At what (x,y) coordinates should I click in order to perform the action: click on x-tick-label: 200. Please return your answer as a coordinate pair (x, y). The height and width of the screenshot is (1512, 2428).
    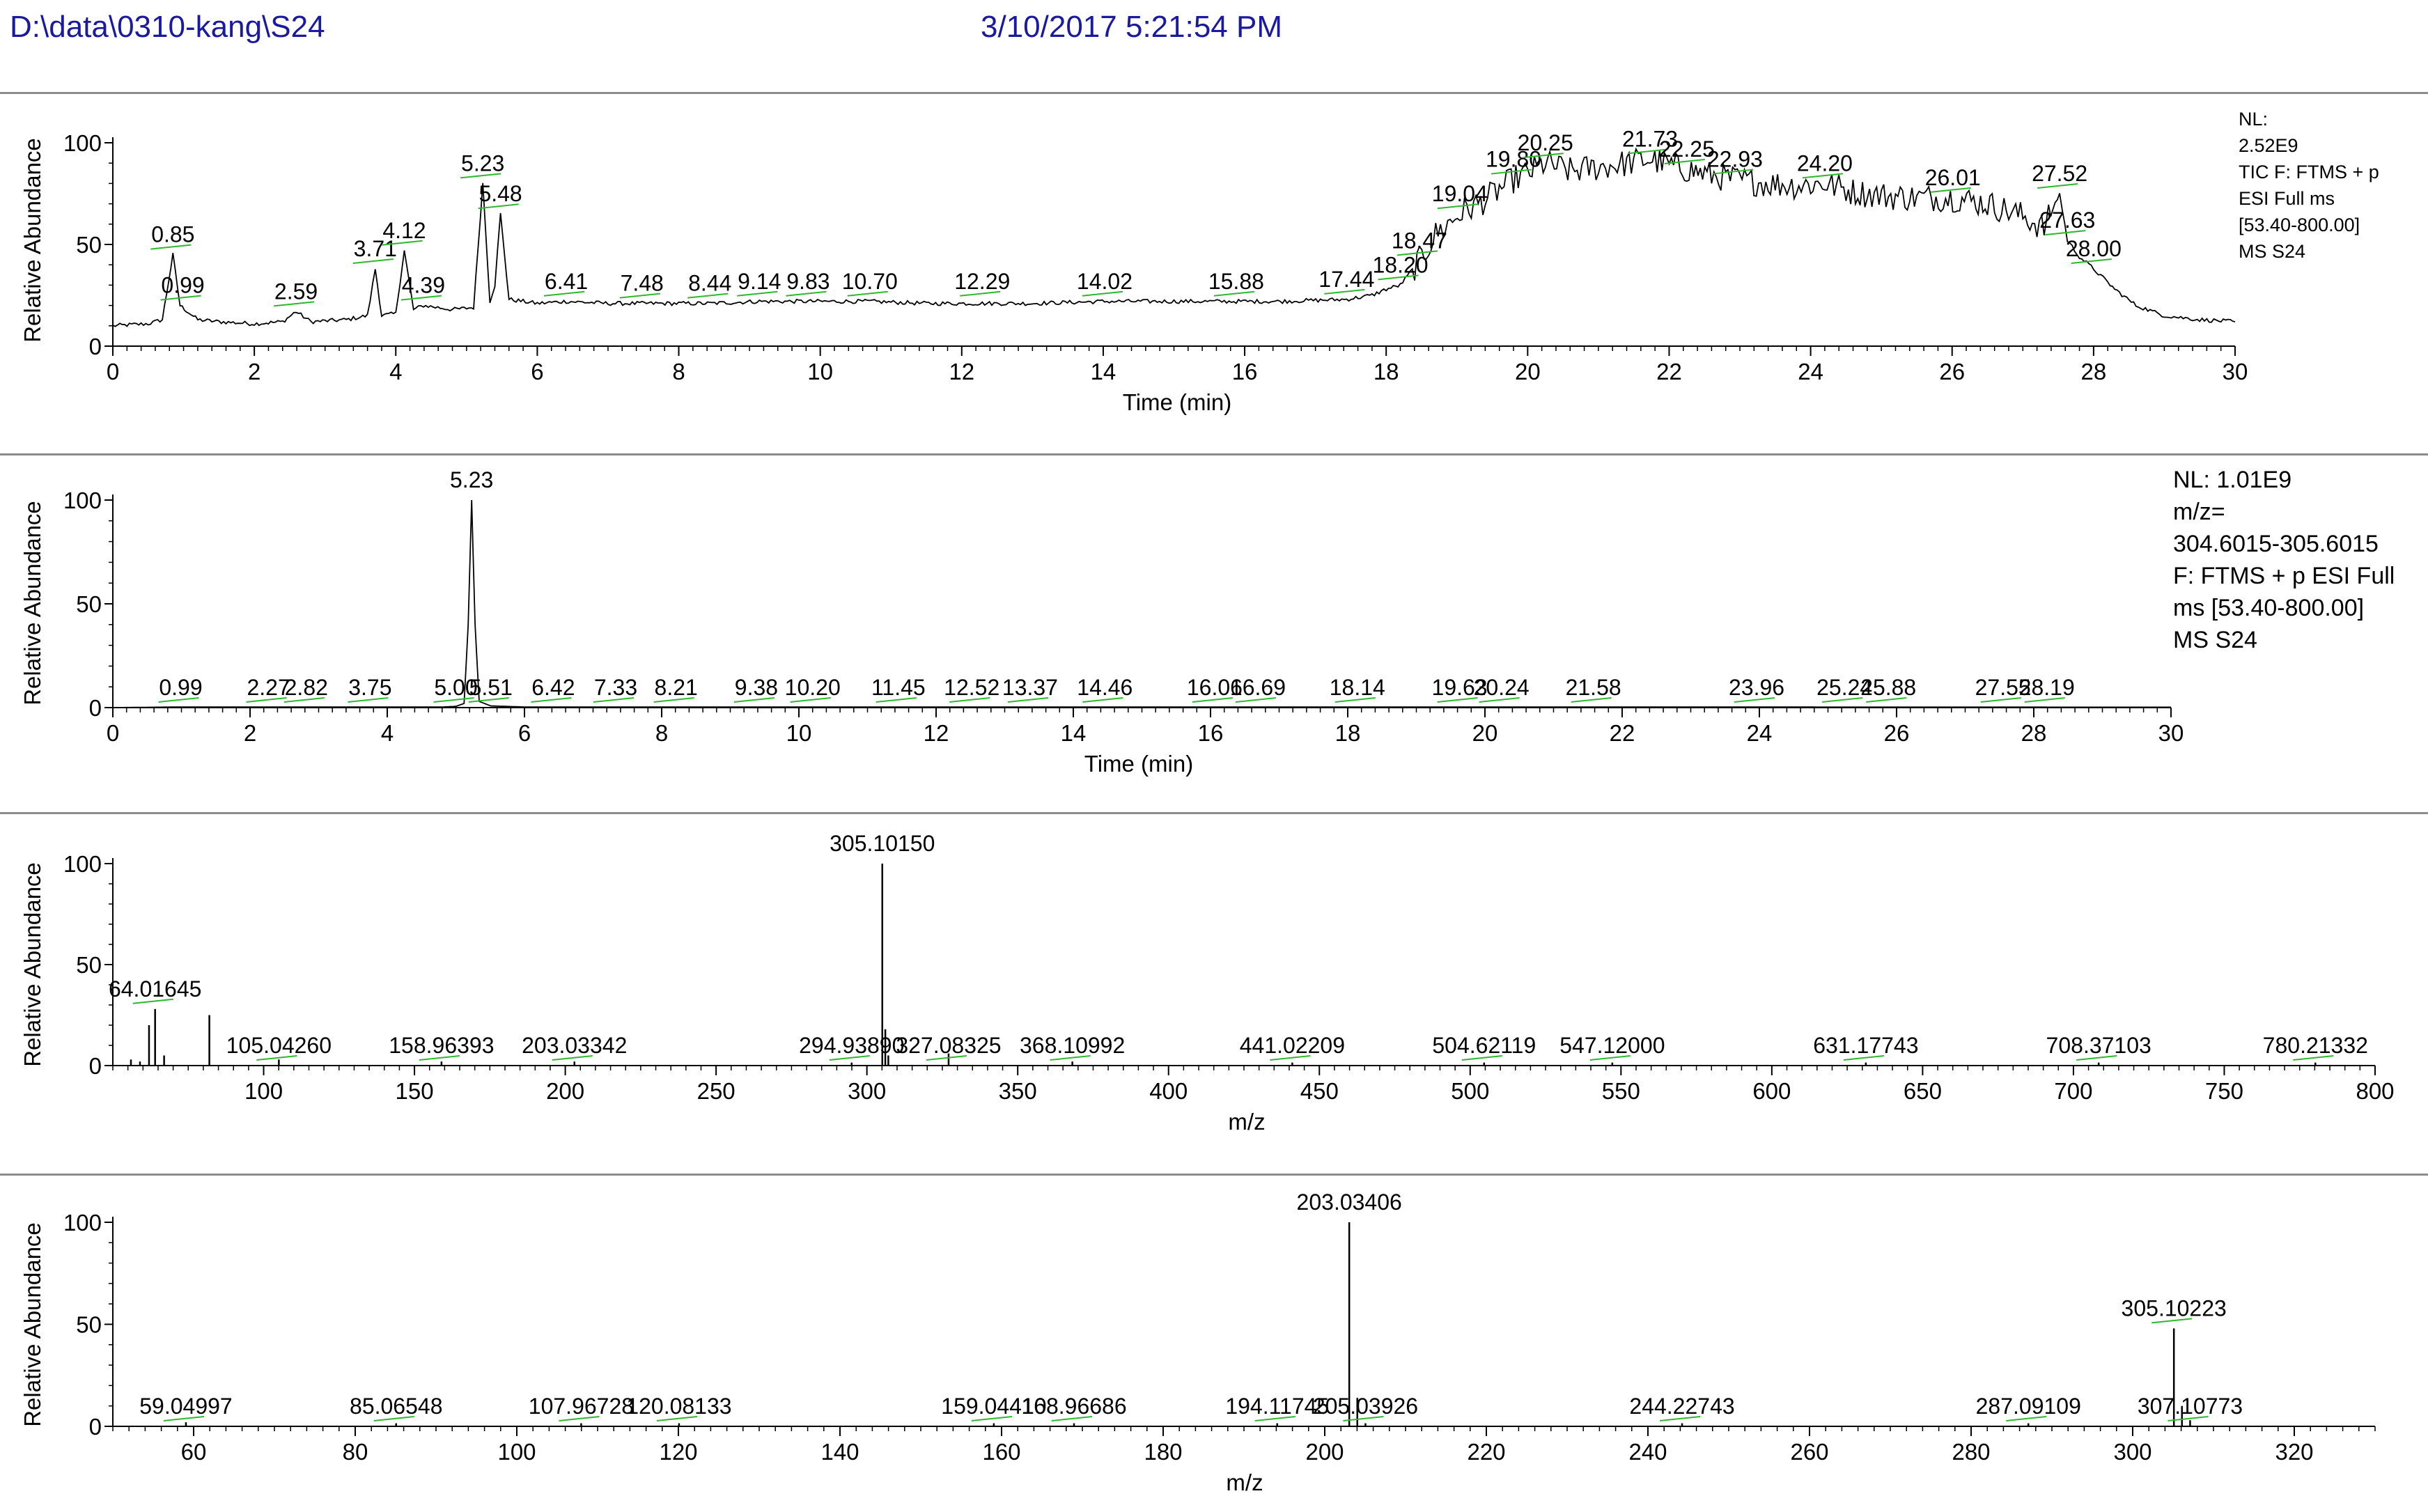
    Looking at the image, I should click on (565, 1091).